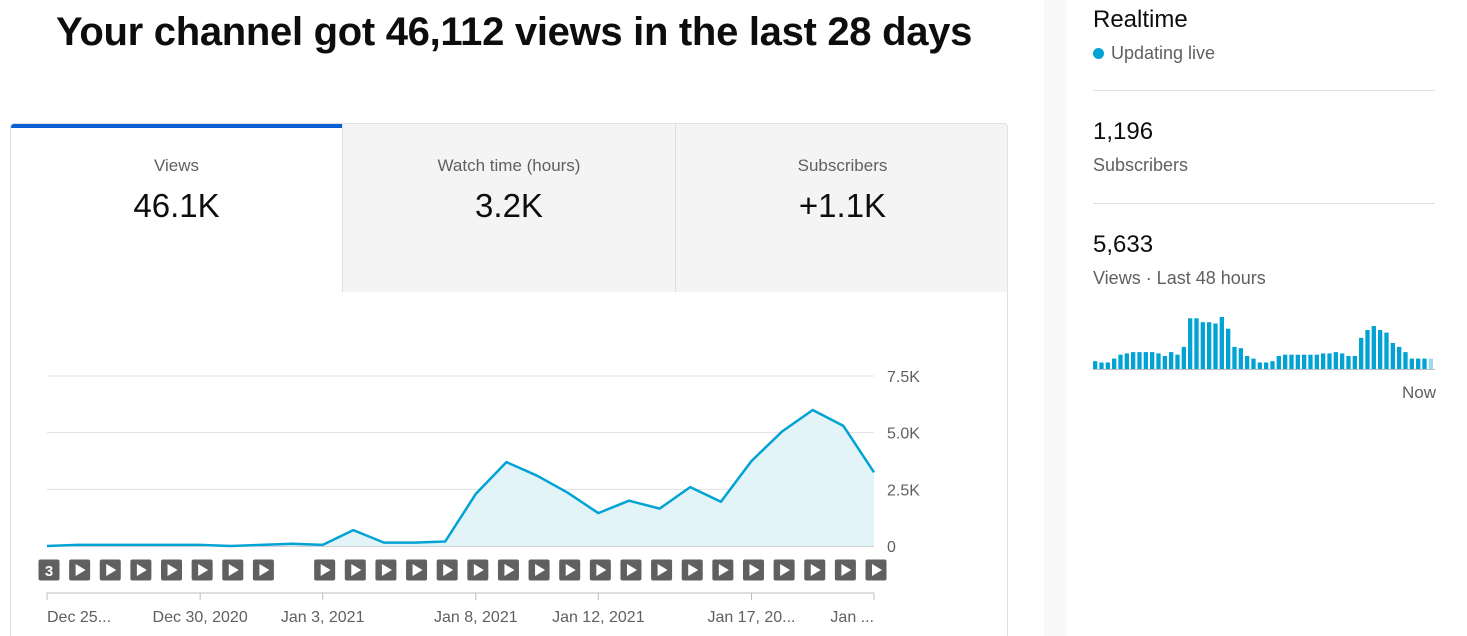 The height and width of the screenshot is (636, 1467). Describe the element at coordinates (508, 208) in the screenshot. I see `tab-watch-time: Watch time (hours) 3.2K` at that location.